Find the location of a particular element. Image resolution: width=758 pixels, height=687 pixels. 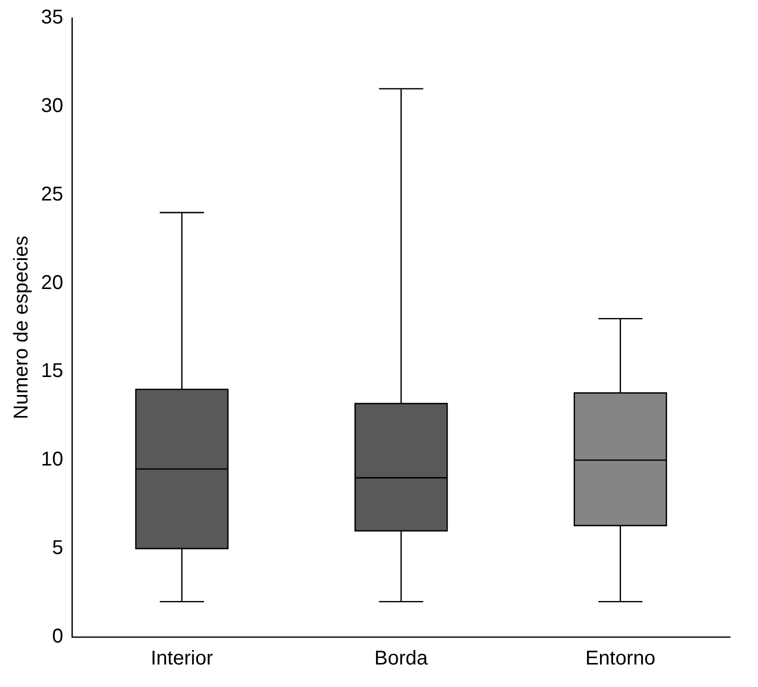

x-tick-label: Borda is located at coordinates (401, 659).